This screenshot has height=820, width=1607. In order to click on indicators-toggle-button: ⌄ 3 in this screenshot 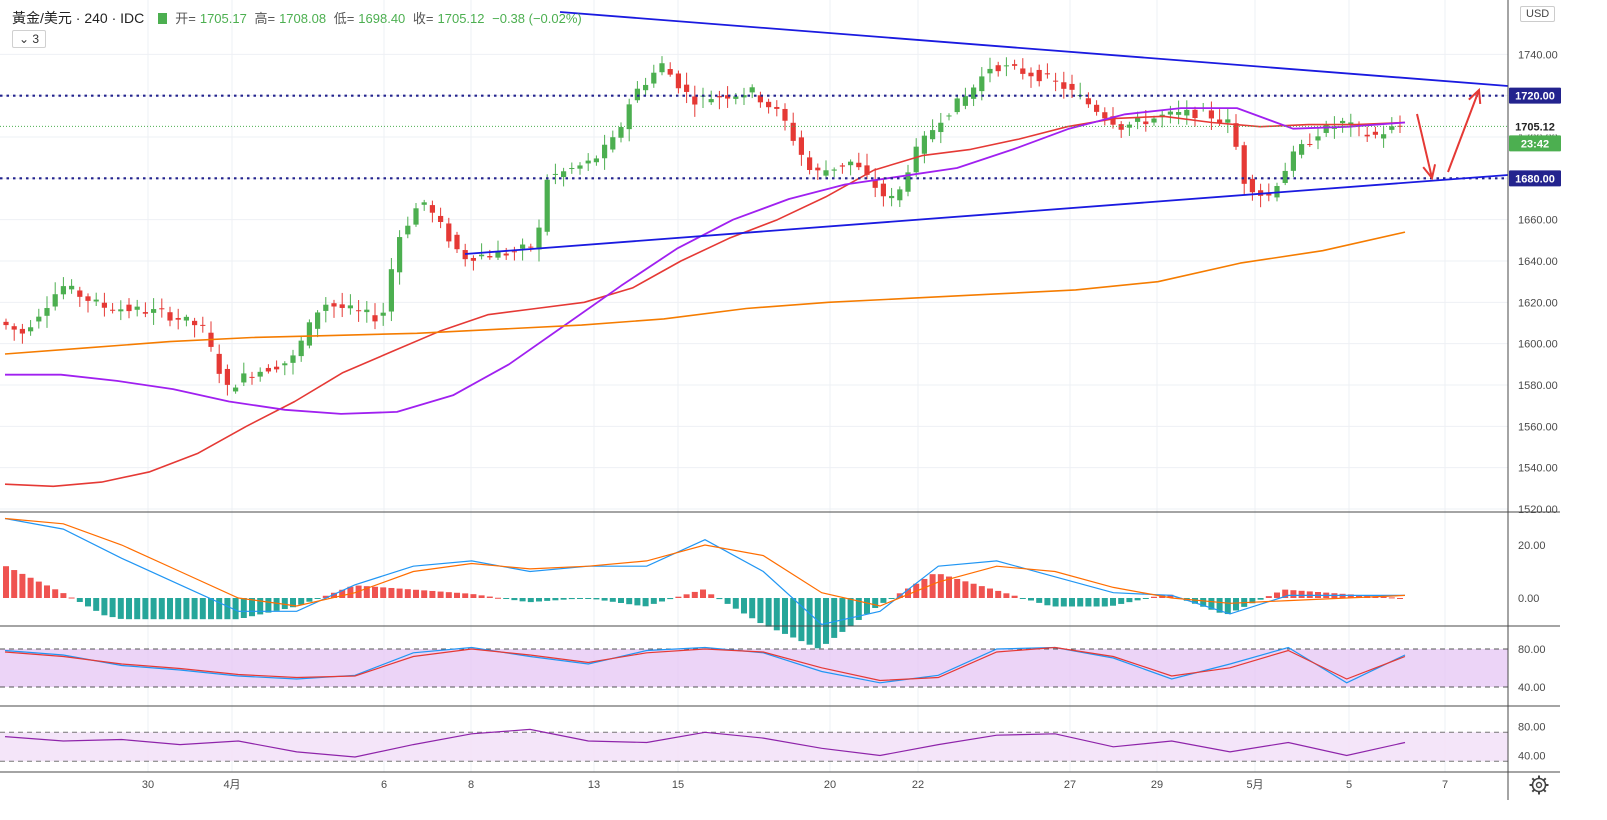, I will do `click(29, 39)`.